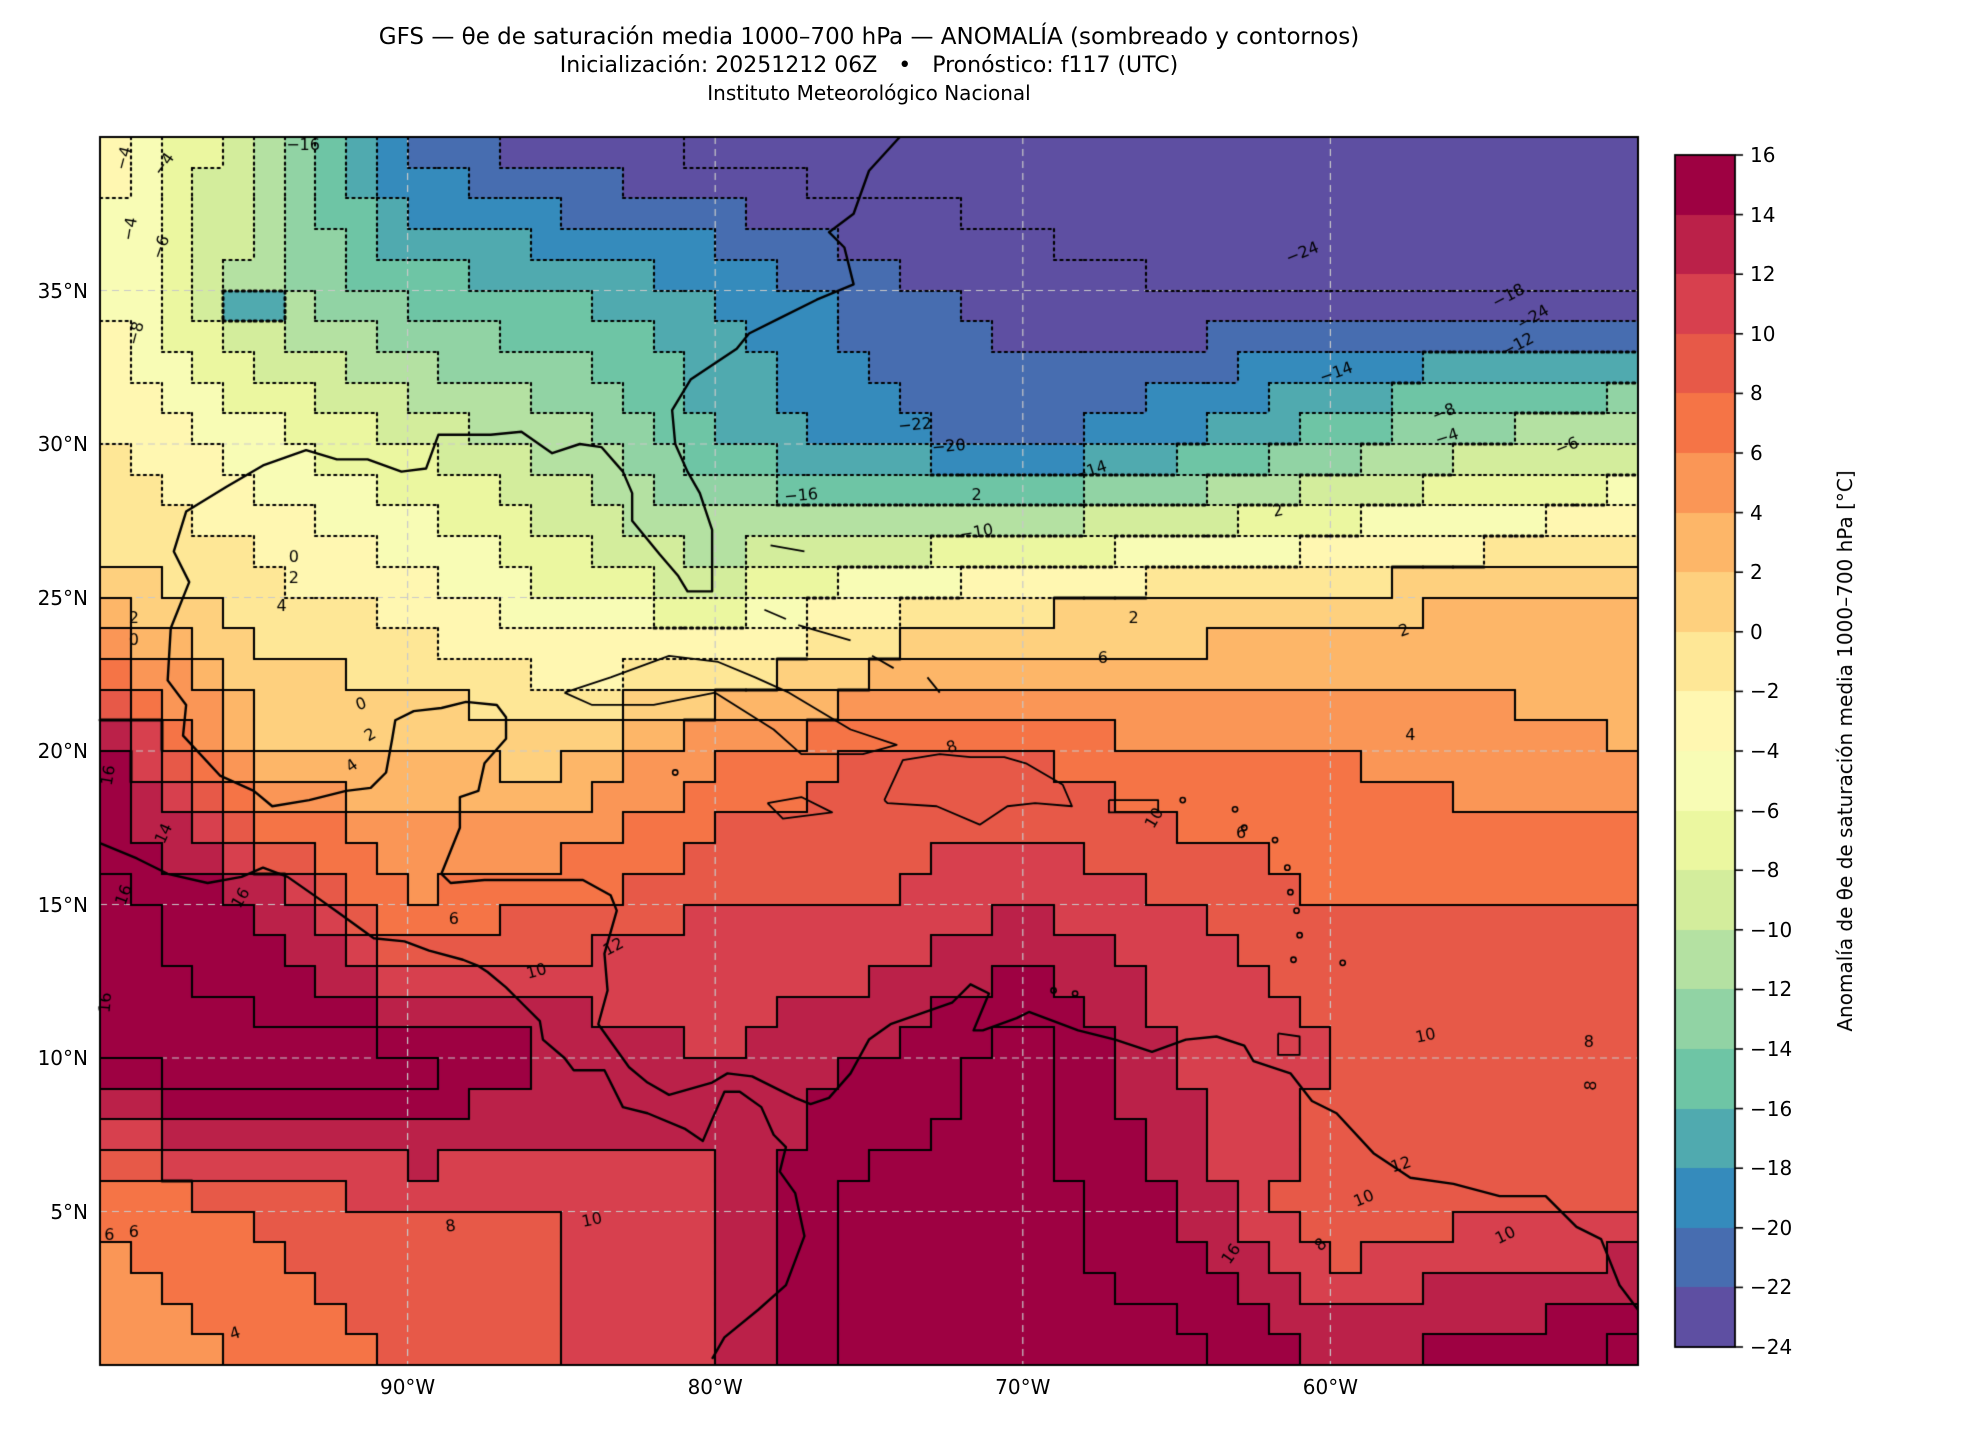 The image size is (1980, 1440). Describe the element at coordinates (1765, 691) in the screenshot. I see `colorbar-tick-label: −2` at that location.